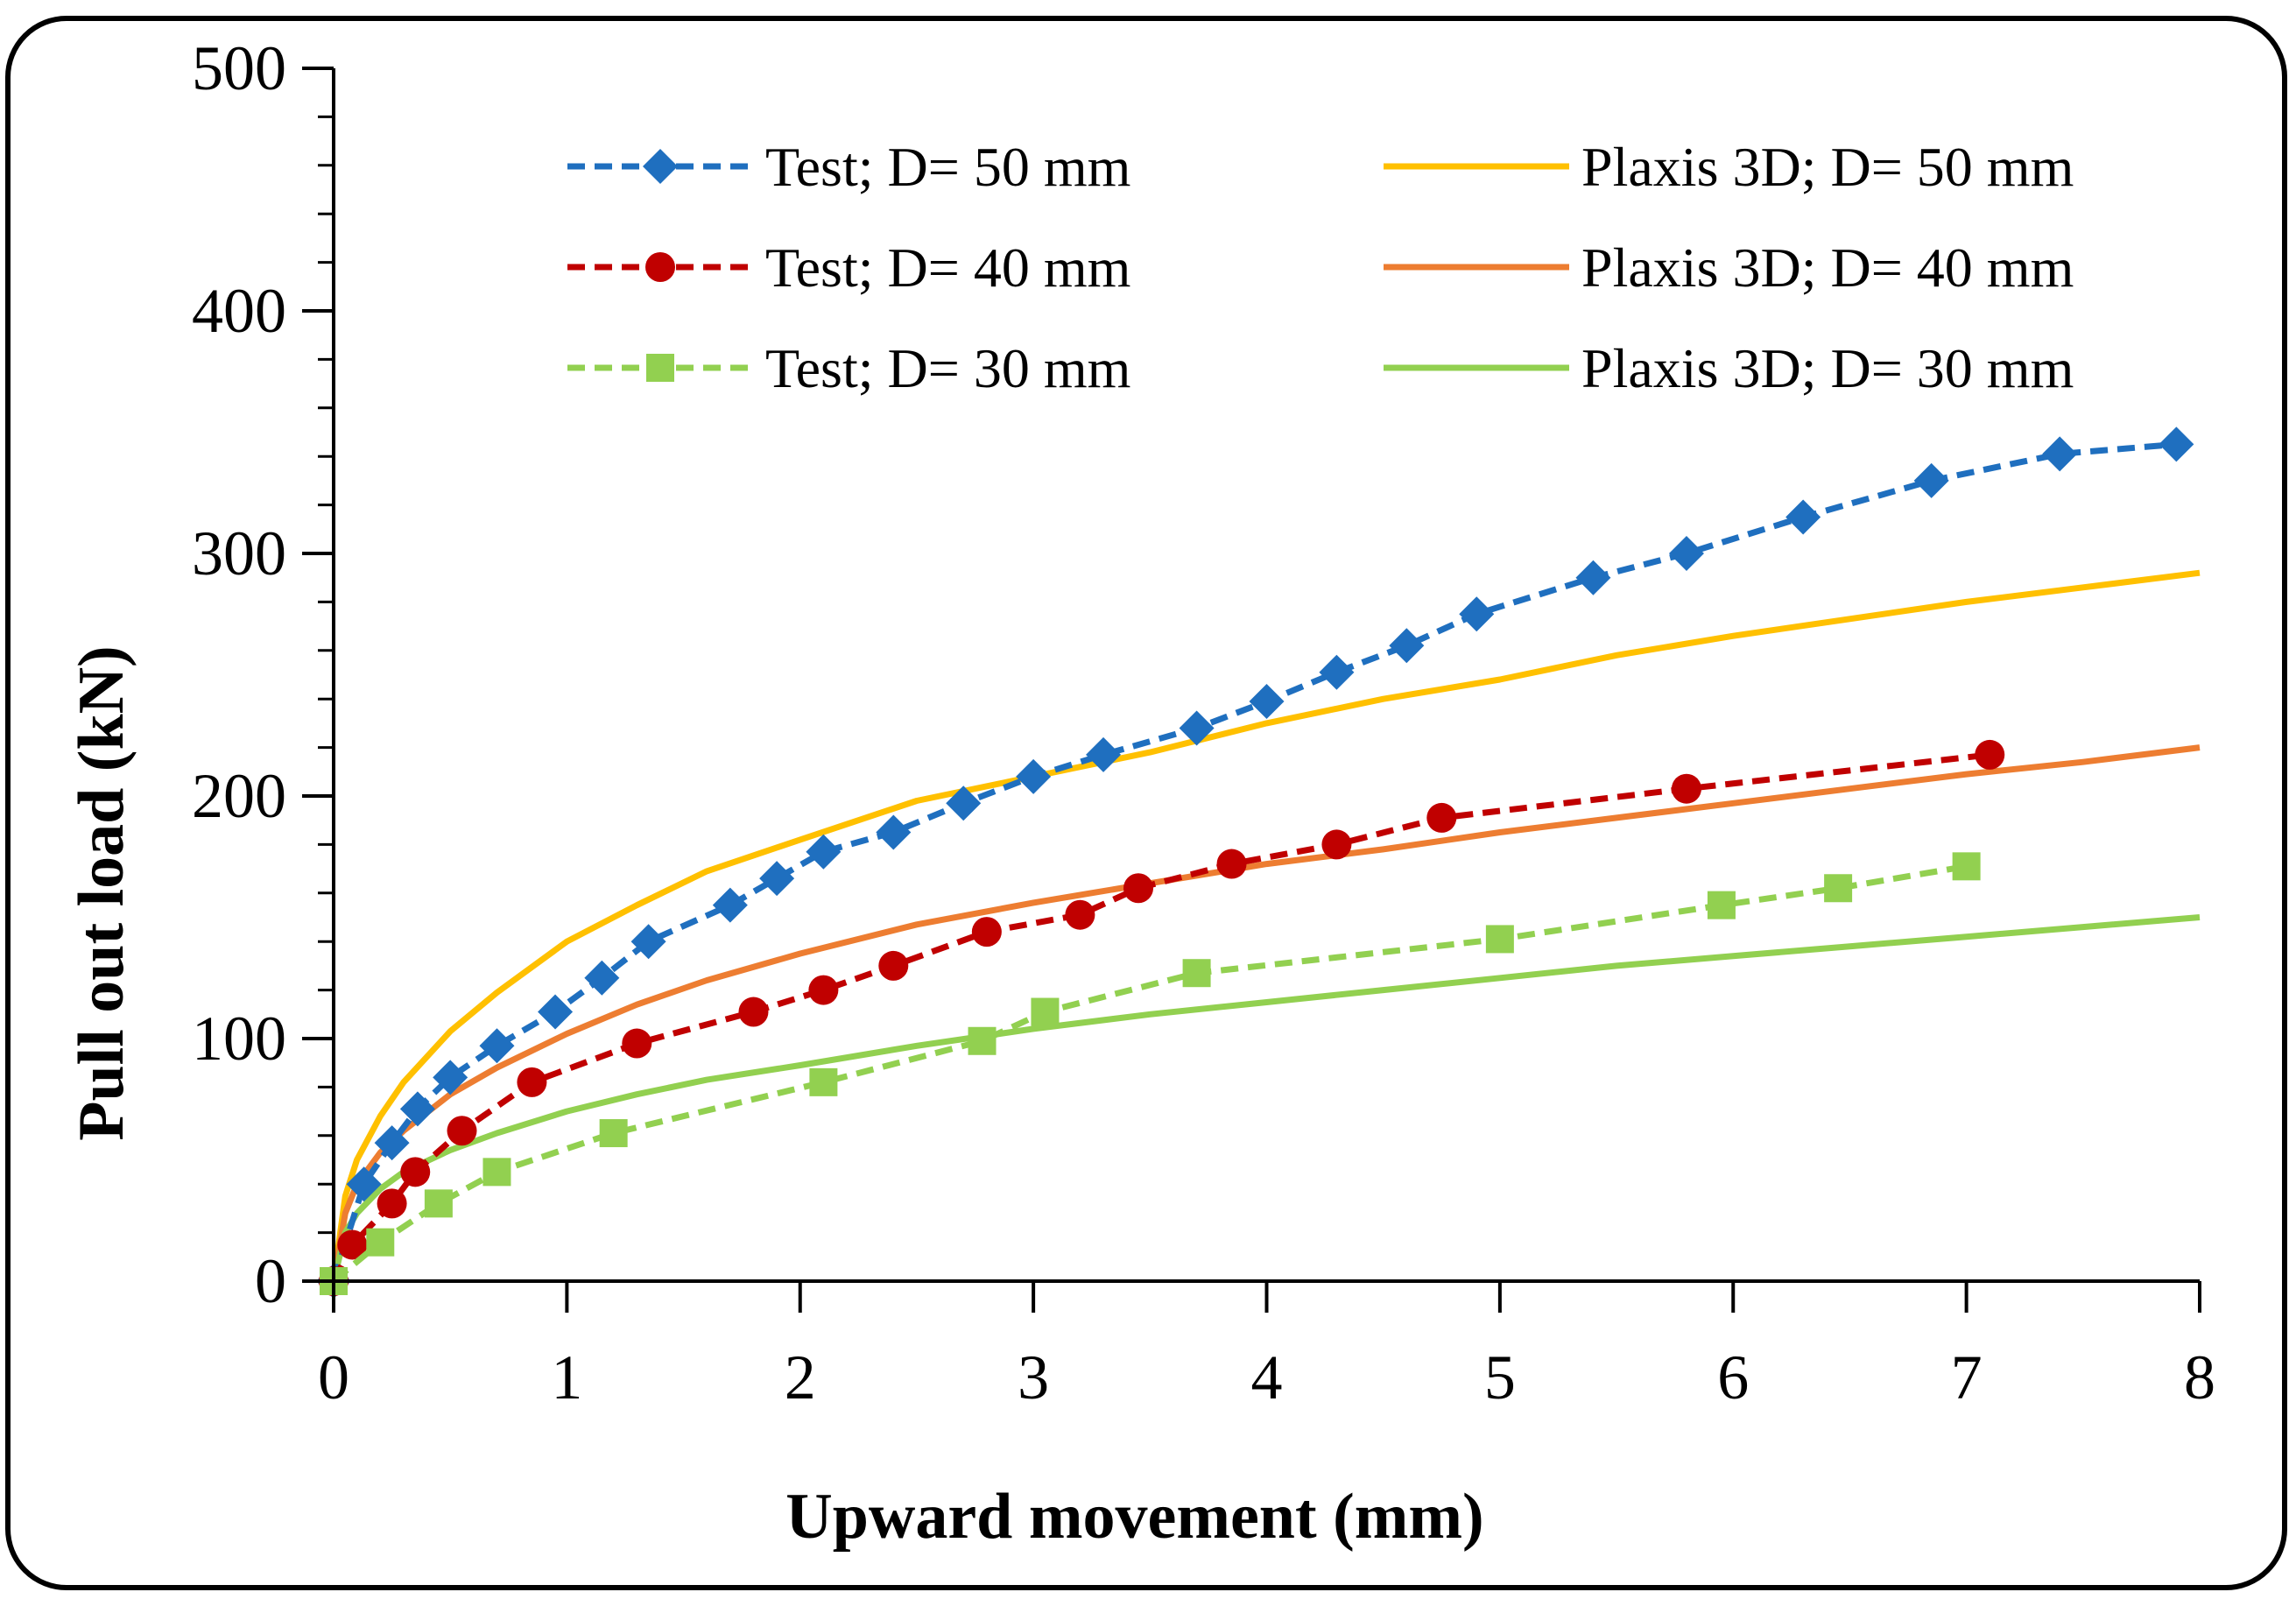 The image size is (2296, 1599). What do you see at coordinates (270, 1281) in the screenshot?
I see `y-tick-label: 0` at bounding box center [270, 1281].